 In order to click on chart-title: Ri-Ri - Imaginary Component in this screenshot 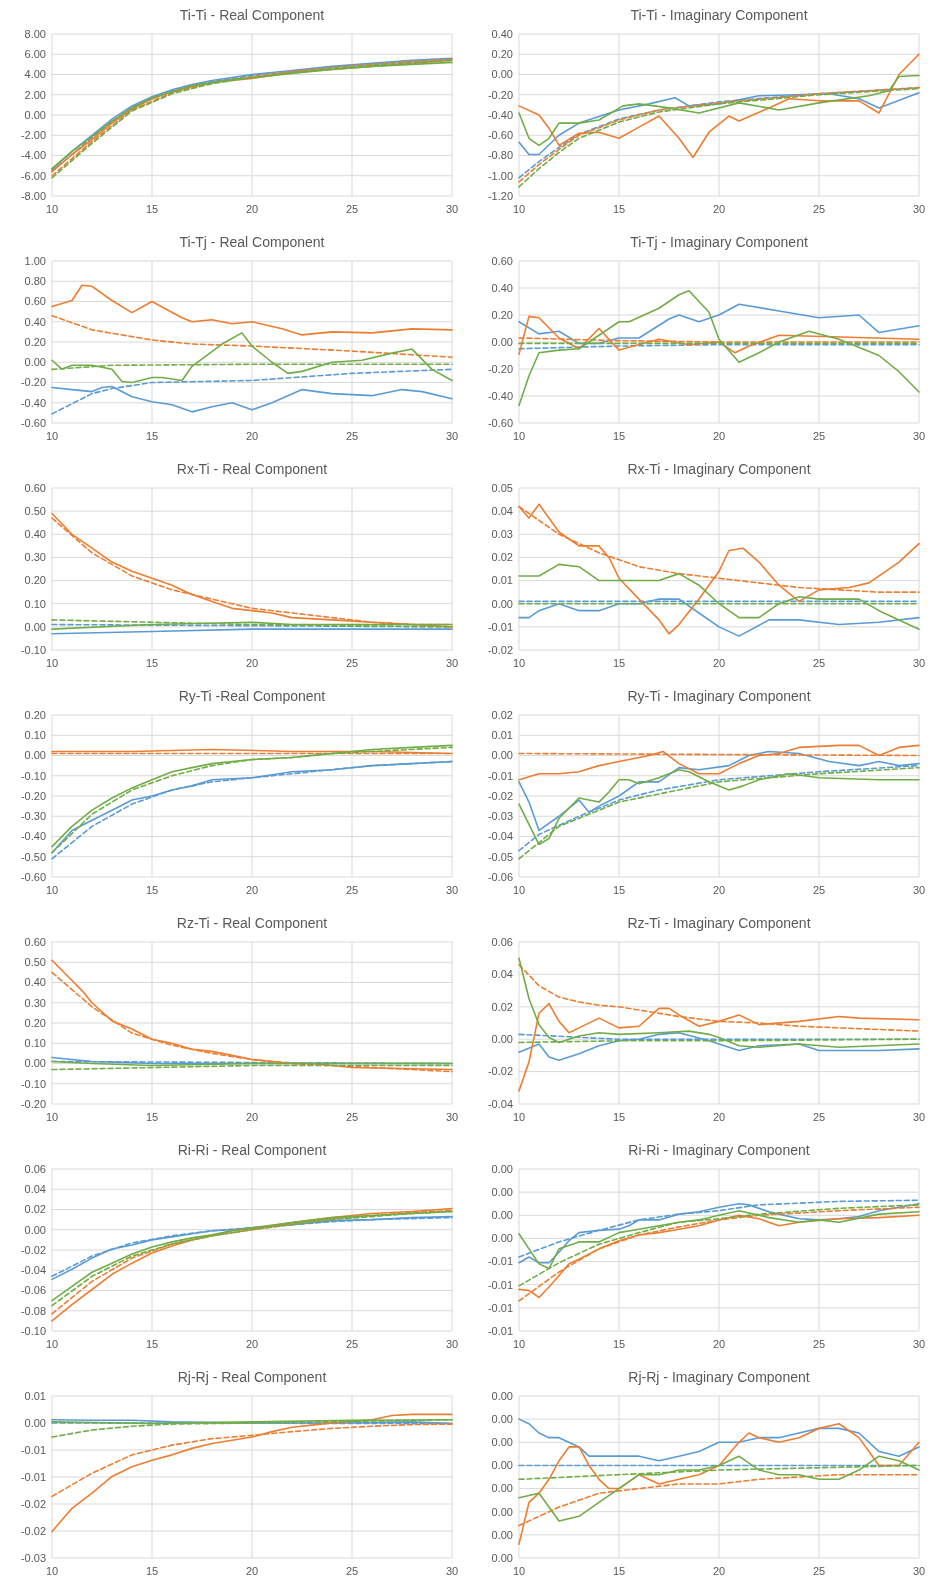, I will do `click(719, 1150)`.